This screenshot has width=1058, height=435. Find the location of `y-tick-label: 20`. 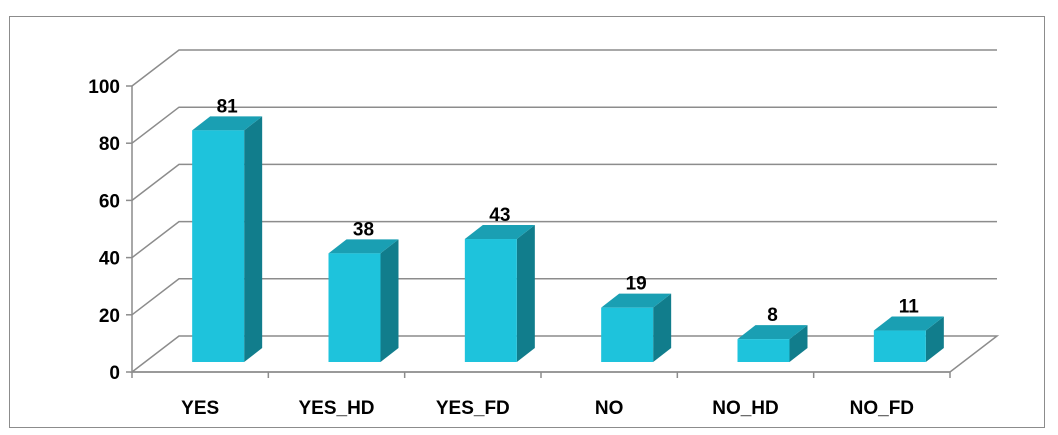

y-tick-label: 20 is located at coordinates (109, 316).